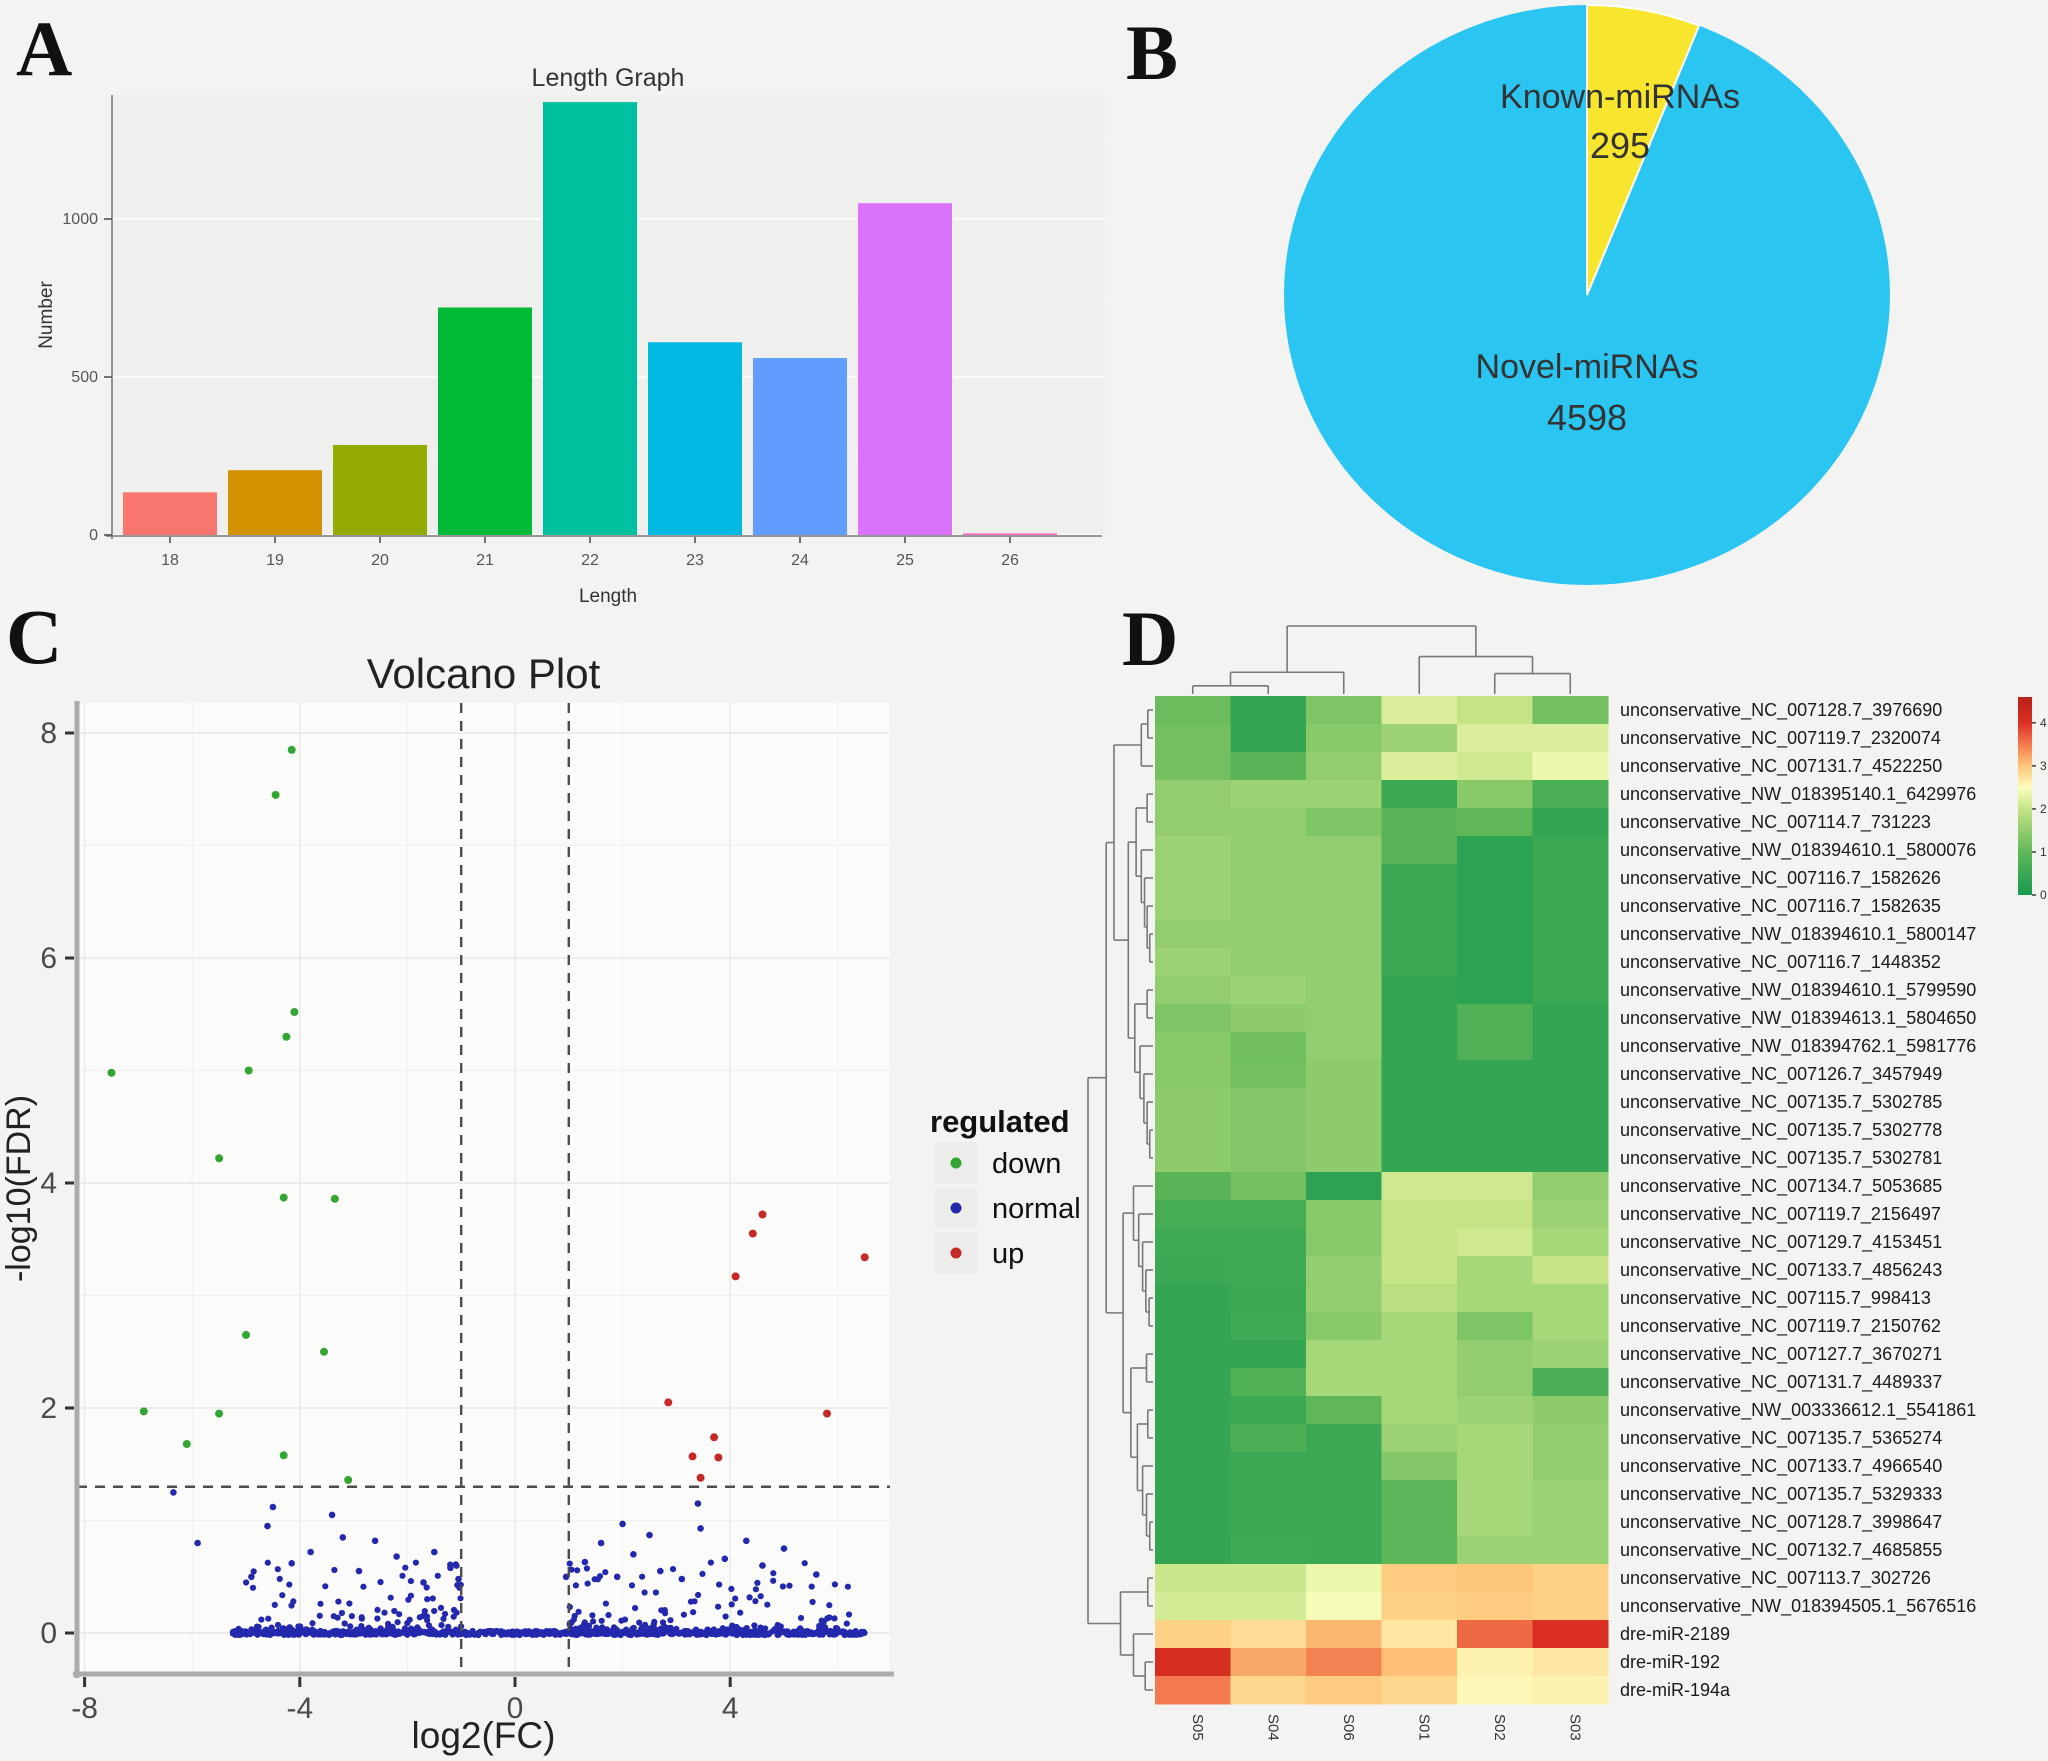 The width and height of the screenshot is (2048, 1761). Describe the element at coordinates (1675, 1690) in the screenshot. I see `heatmap-row-label: dre-miR-194a` at that location.